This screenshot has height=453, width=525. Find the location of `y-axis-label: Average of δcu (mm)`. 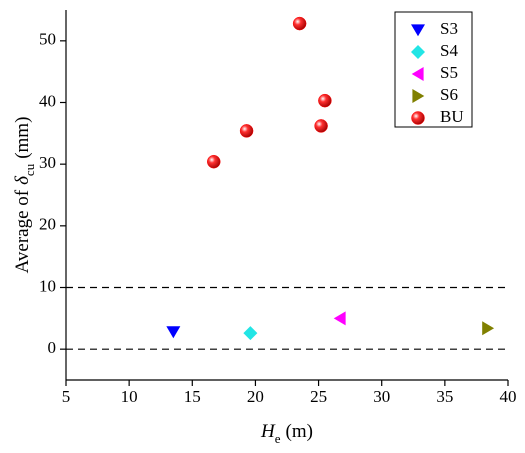

y-axis-label: Average of δcu (mm) is located at coordinates (24, 195).